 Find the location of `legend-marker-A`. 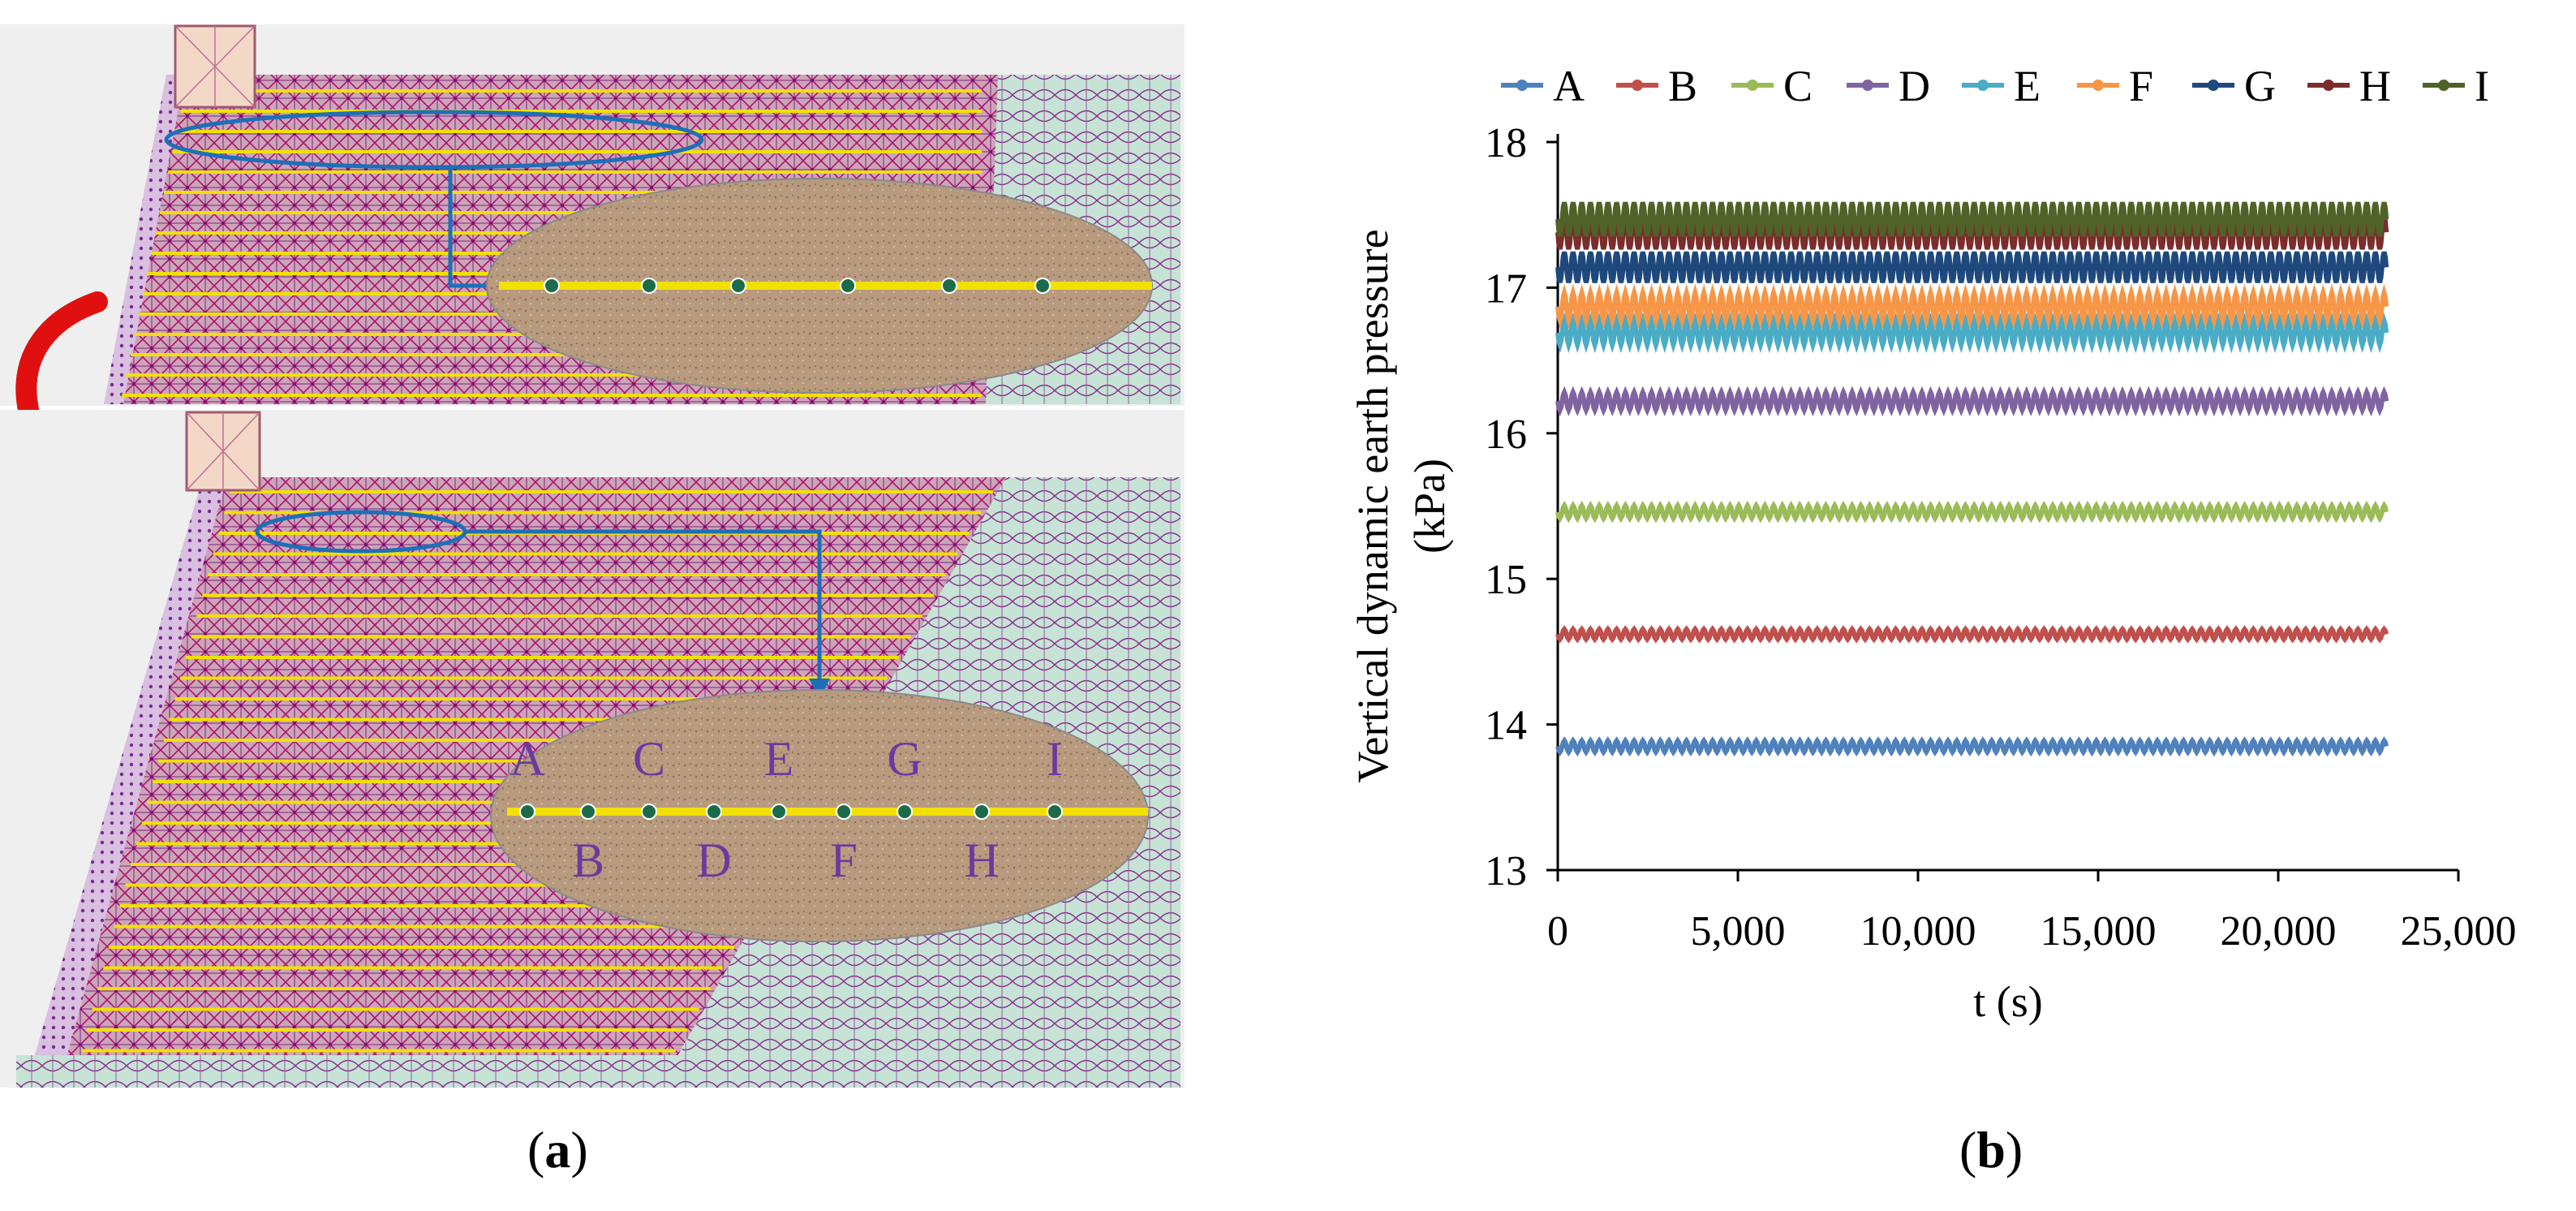

legend-marker-A is located at coordinates (1522, 85).